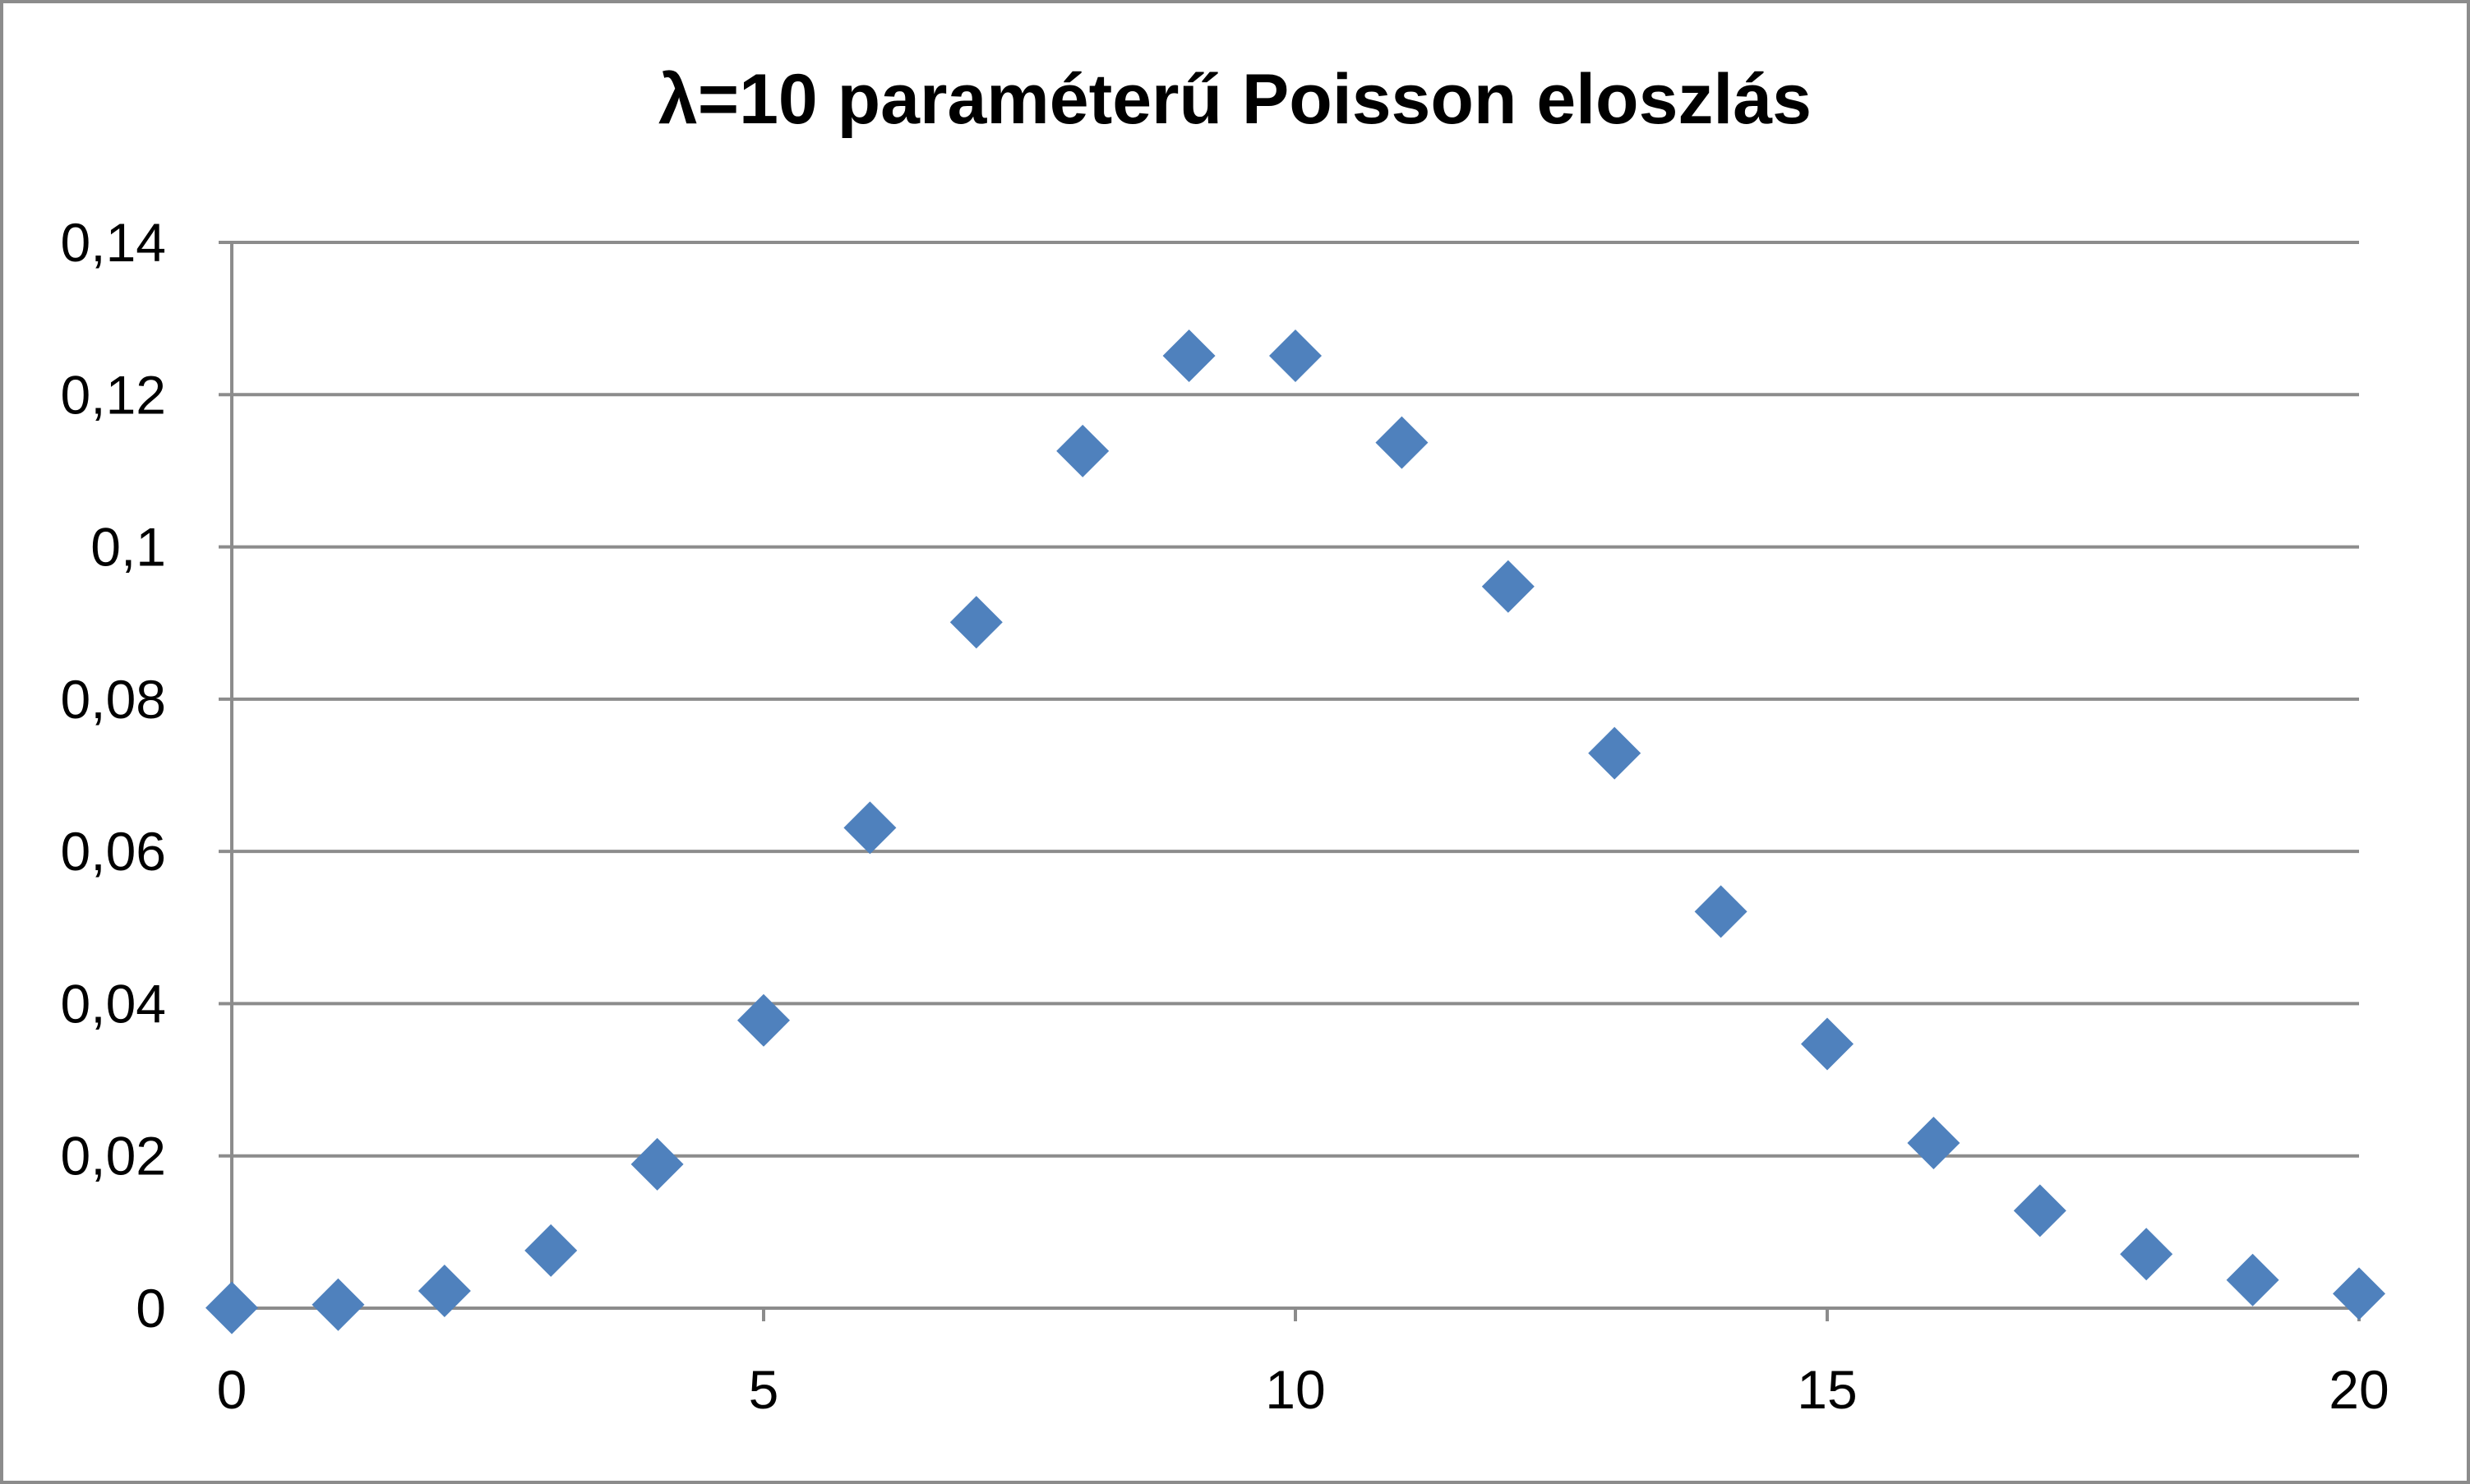 This screenshot has width=2470, height=1484. What do you see at coordinates (113, 775) in the screenshot?
I see `y-tick-labels: 0 0,02 0,04 0,06 0,08 0,1 0,12 0,14` at bounding box center [113, 775].